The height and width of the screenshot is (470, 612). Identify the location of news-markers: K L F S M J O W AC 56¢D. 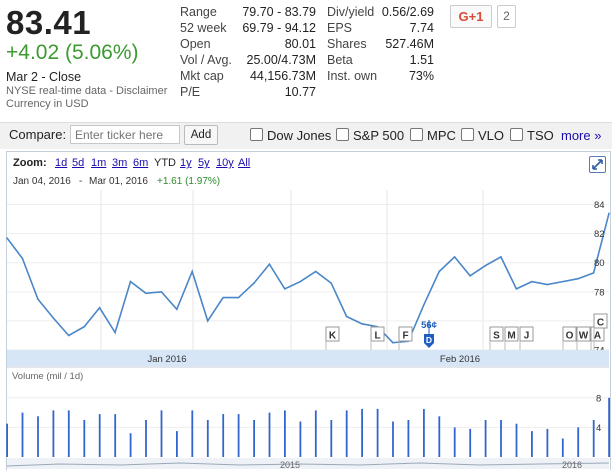
(466, 331).